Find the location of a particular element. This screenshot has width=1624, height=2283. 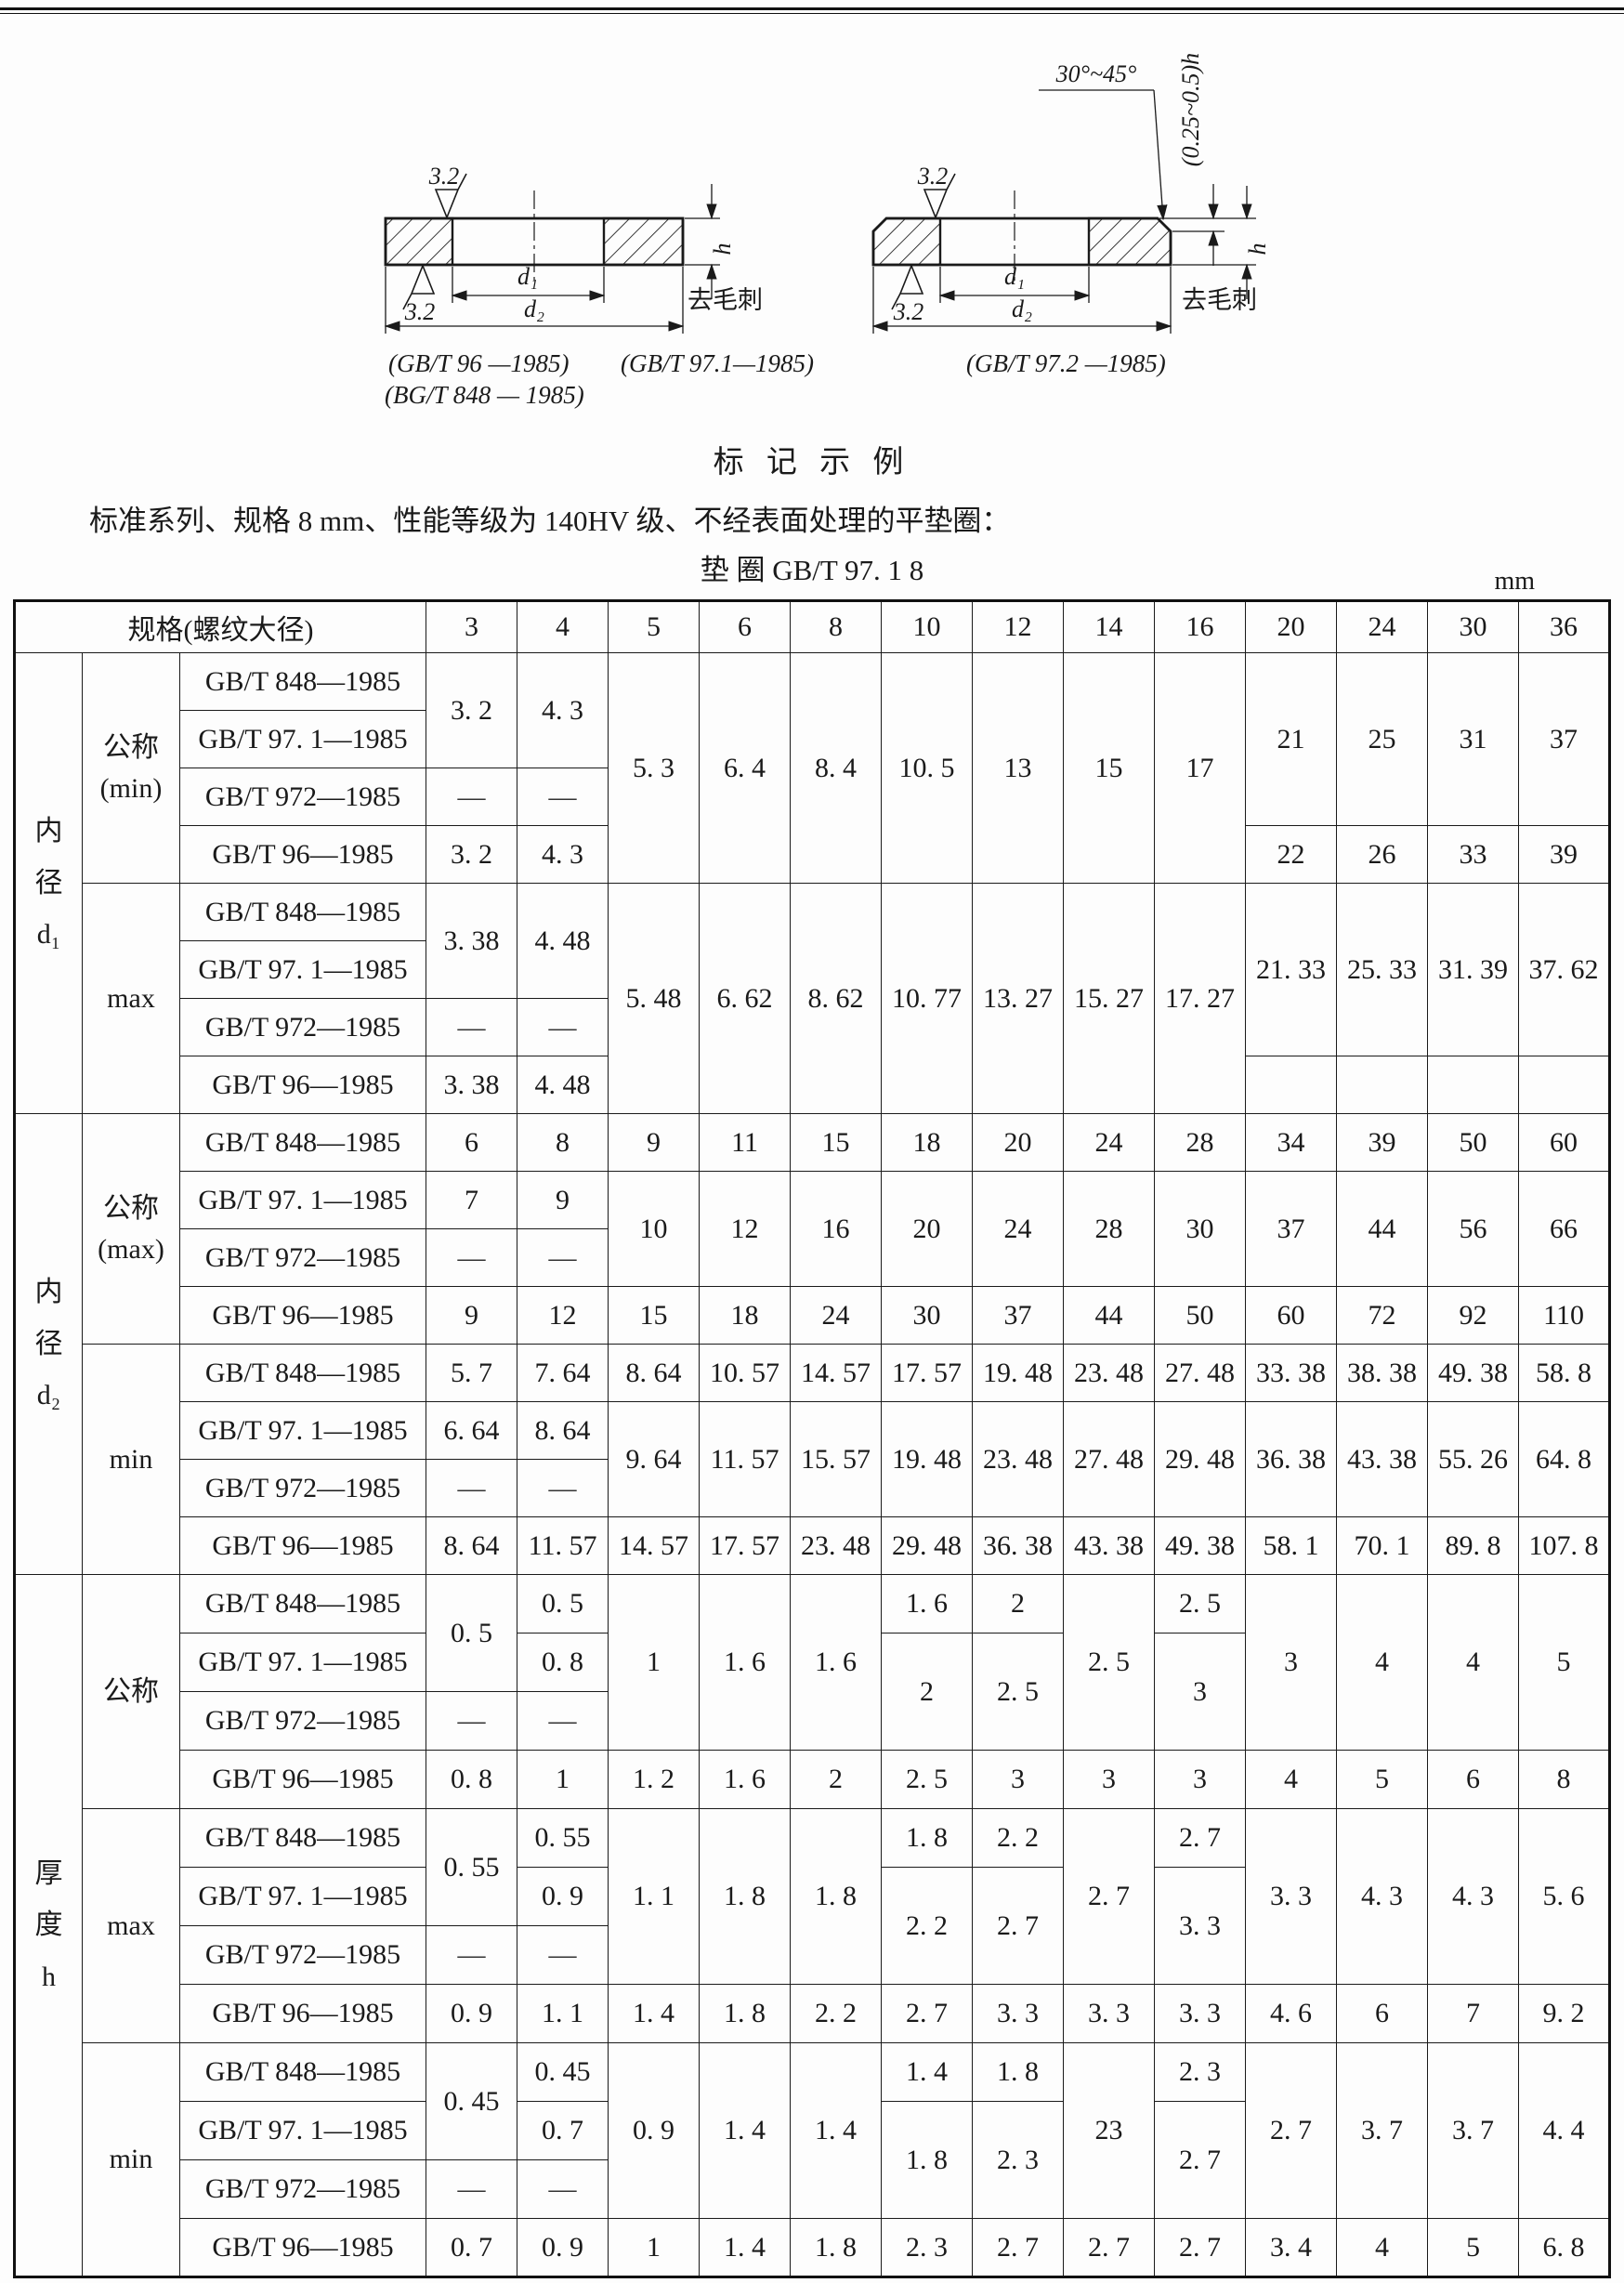

table-cell: 39 is located at coordinates (1382, 1142).